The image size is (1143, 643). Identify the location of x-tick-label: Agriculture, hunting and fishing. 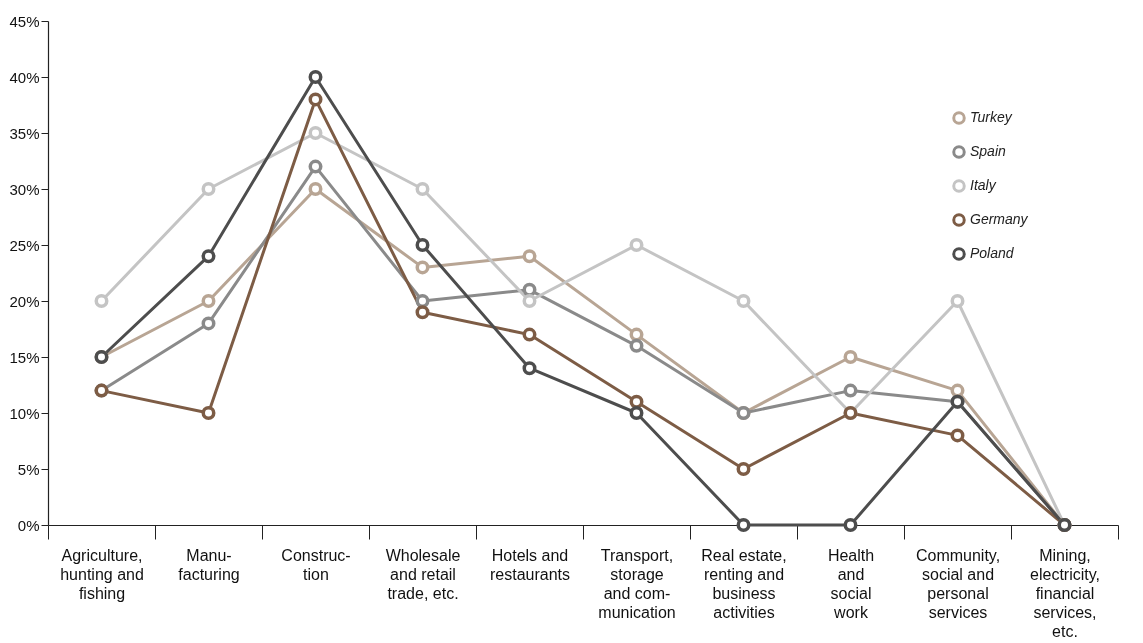
(102, 574).